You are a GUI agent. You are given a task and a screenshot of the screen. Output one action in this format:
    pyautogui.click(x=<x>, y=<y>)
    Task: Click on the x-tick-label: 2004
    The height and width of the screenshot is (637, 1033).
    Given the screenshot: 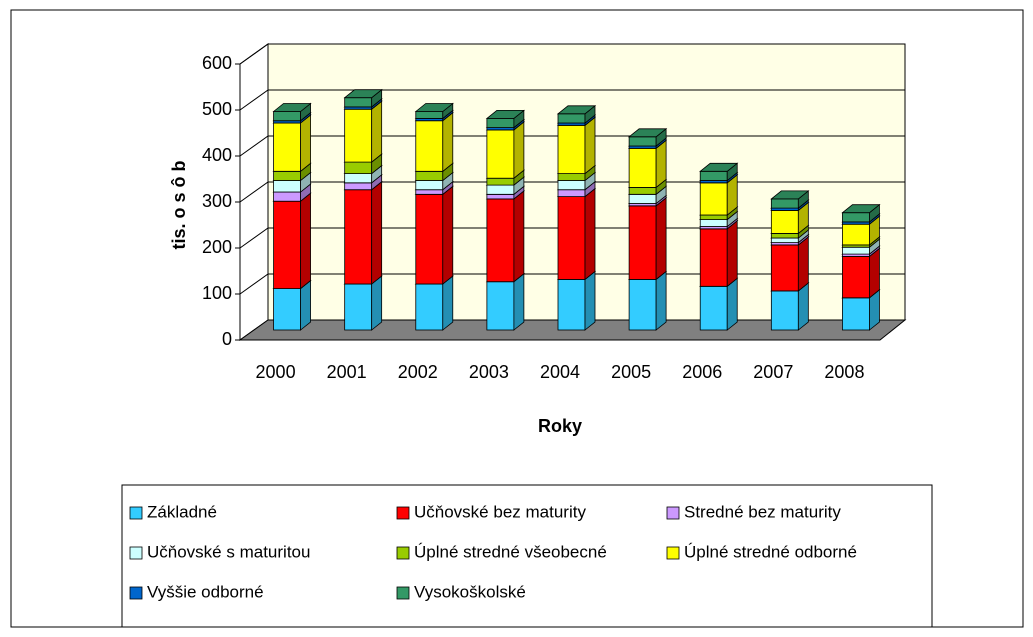 What is the action you would take?
    pyautogui.click(x=560, y=372)
    